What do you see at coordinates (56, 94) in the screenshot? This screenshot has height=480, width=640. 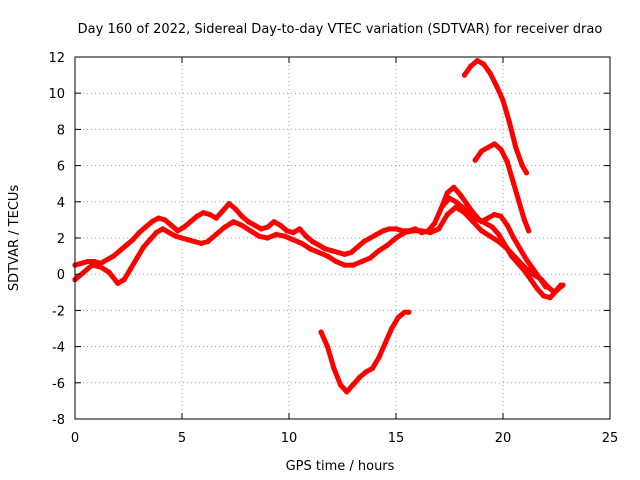 I see `y-tick-label: 10` at bounding box center [56, 94].